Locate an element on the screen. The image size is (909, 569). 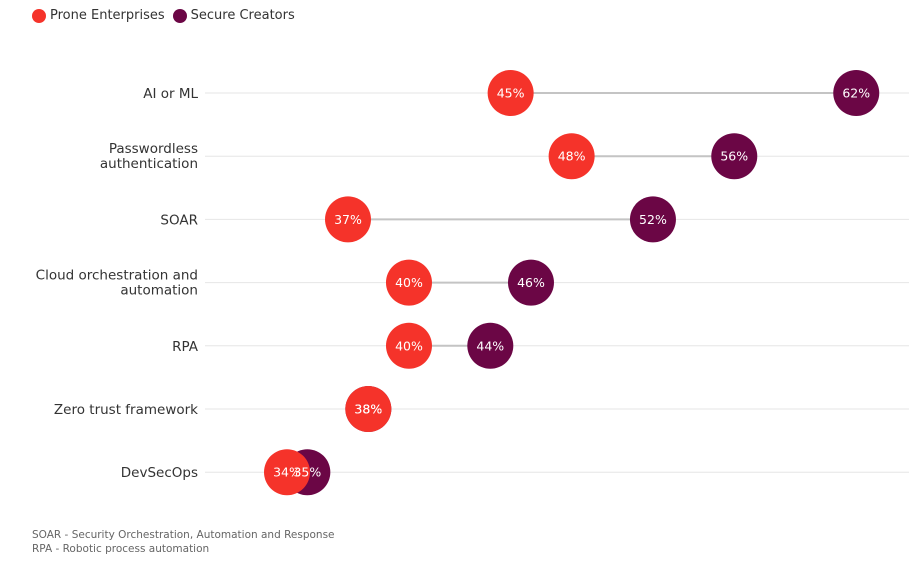
category-label-zero-trust-framework: Zero trust framework is located at coordinates (126, 410).